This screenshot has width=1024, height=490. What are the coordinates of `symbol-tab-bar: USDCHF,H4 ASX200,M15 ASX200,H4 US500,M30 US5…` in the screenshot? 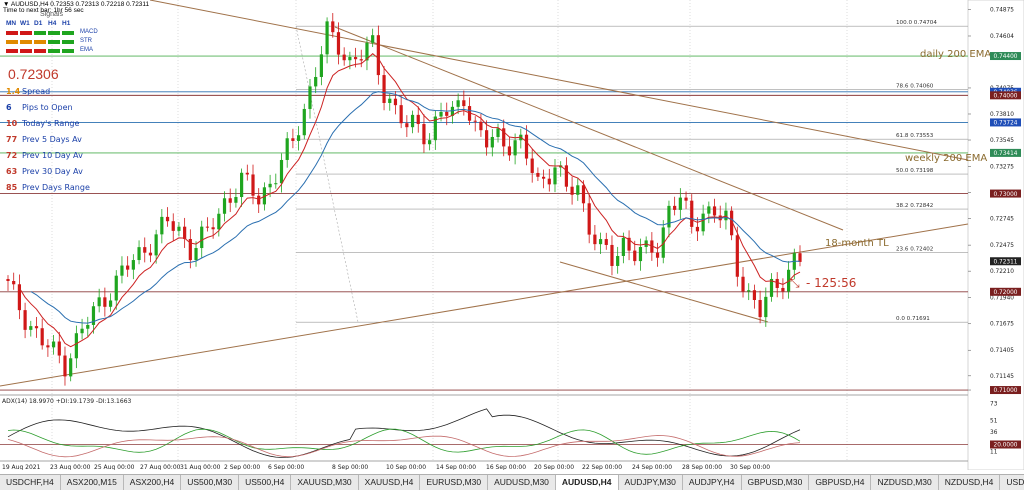 It's located at (512, 482).